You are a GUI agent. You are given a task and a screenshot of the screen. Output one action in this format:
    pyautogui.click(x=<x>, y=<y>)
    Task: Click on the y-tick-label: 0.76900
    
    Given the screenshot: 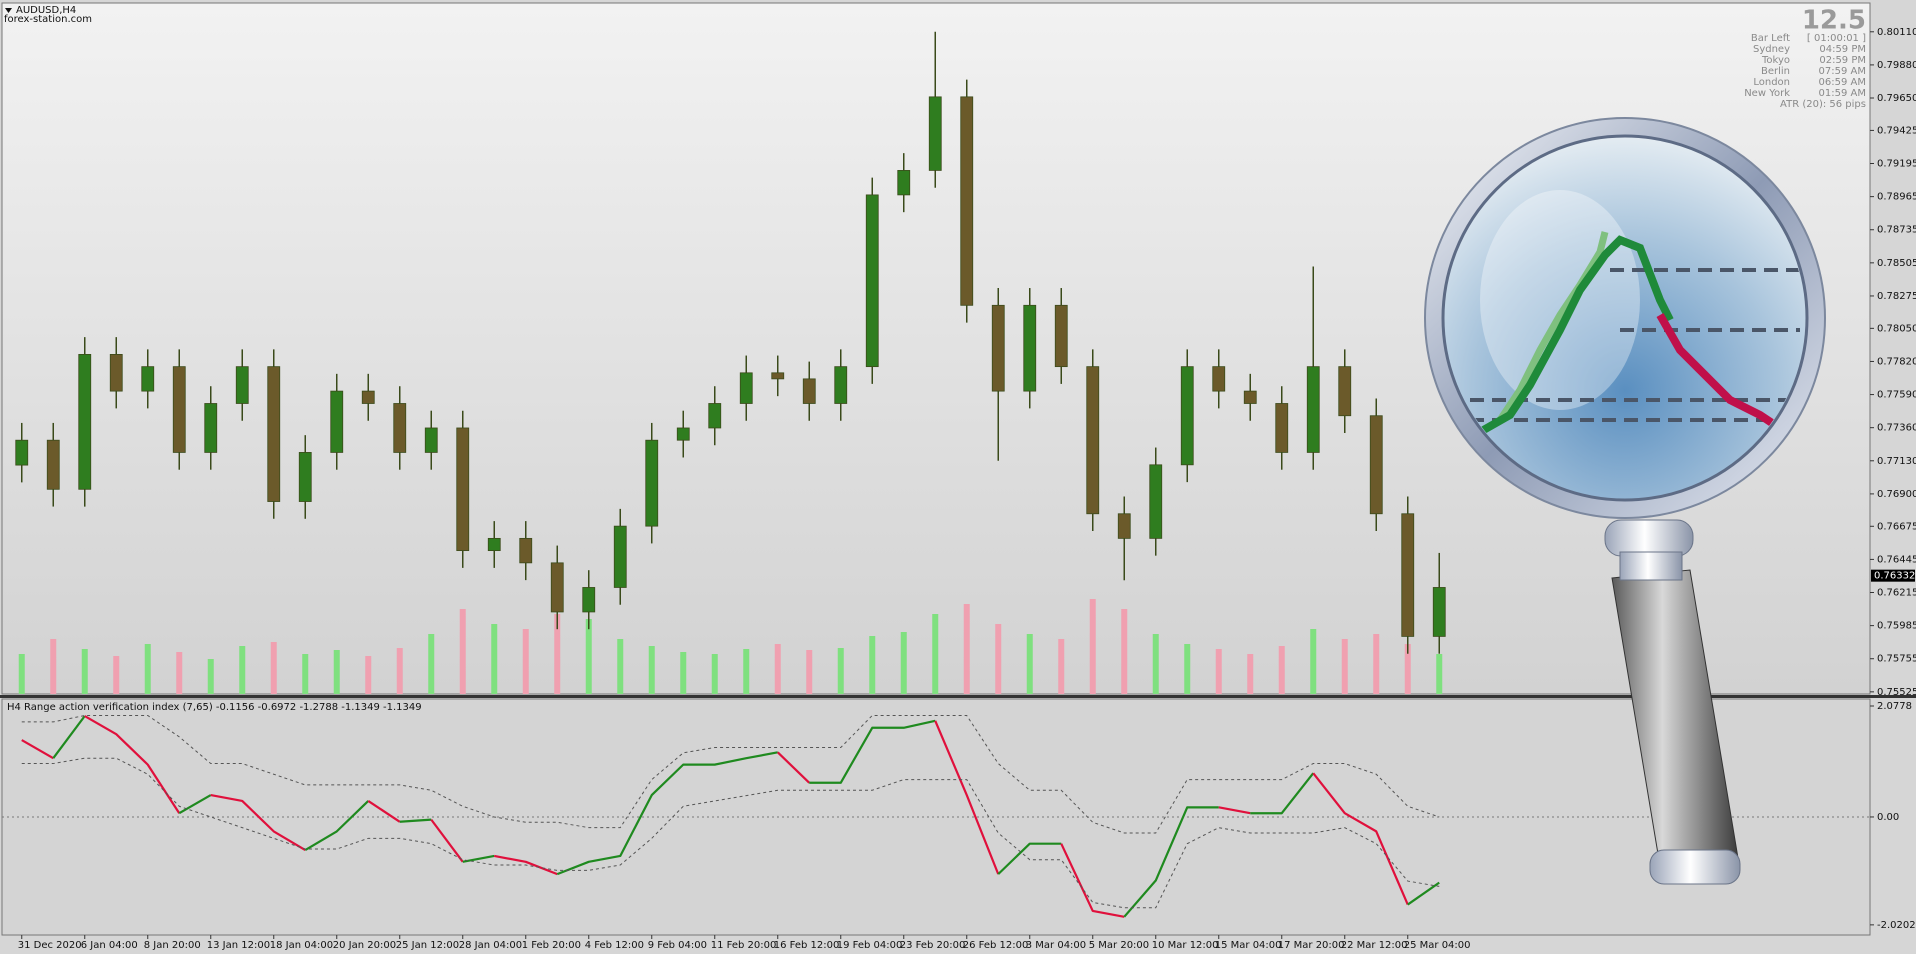 What is the action you would take?
    pyautogui.click(x=1896, y=494)
    